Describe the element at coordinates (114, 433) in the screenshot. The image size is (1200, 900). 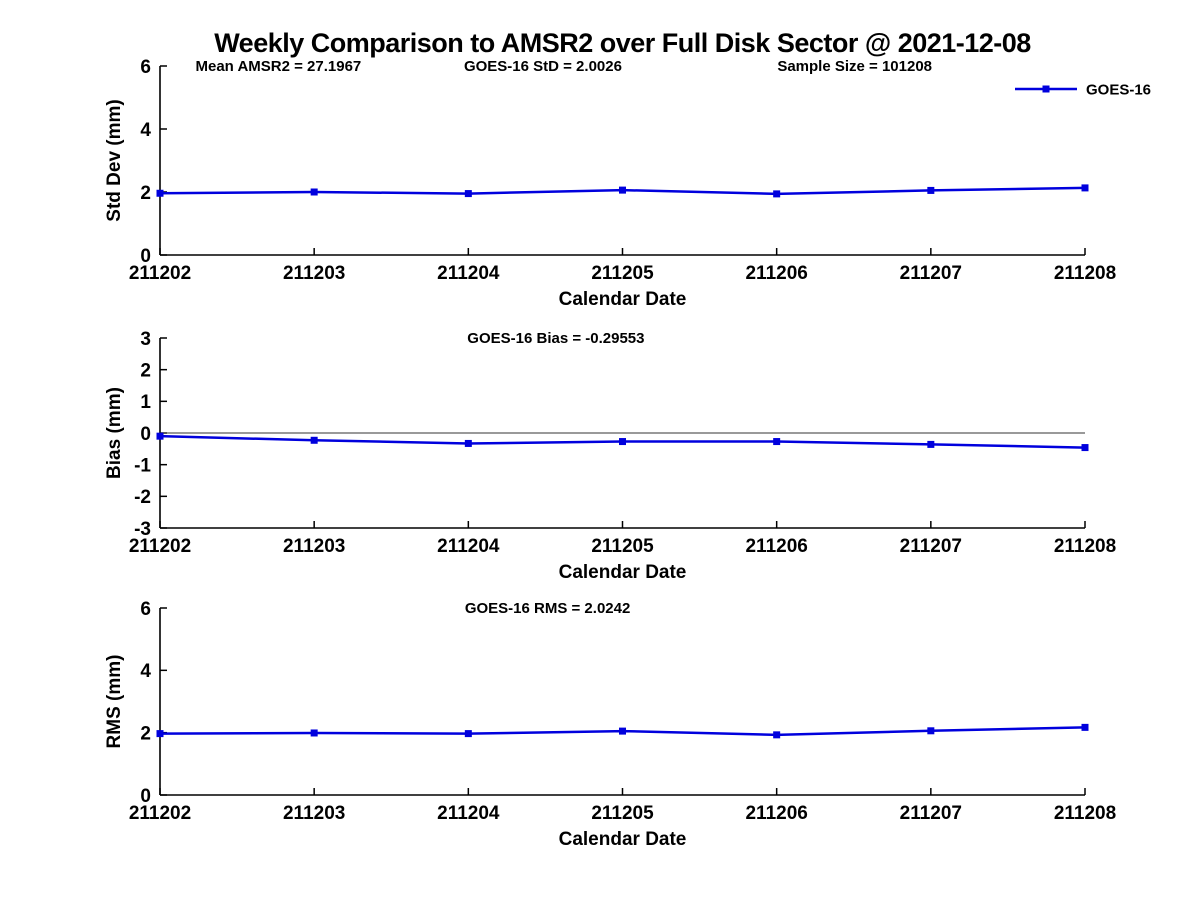
I see `y-axis-label: Bias (mm)` at that location.